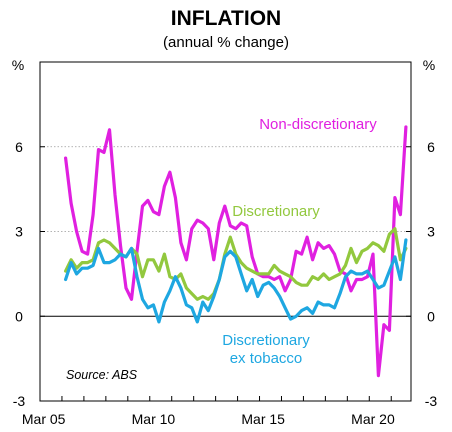 This screenshot has height=432, width=452. Describe the element at coordinates (431, 316) in the screenshot. I see `y-tick-label-right-1: 0` at that location.